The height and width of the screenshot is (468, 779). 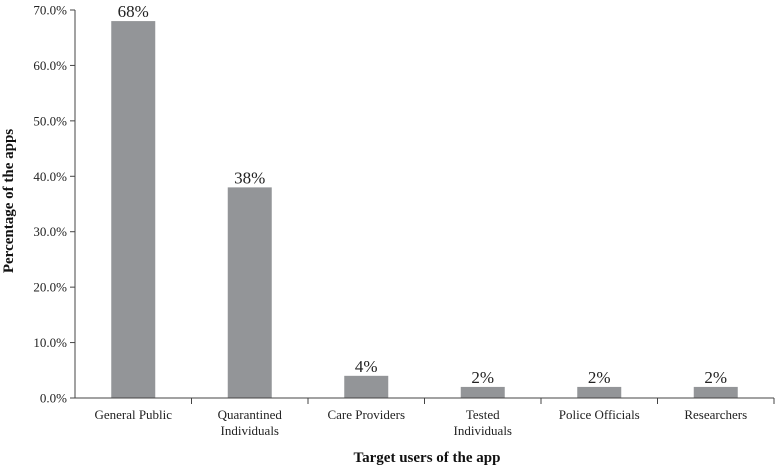 I want to click on y-tick-label: 30.0%, so click(x=50, y=231).